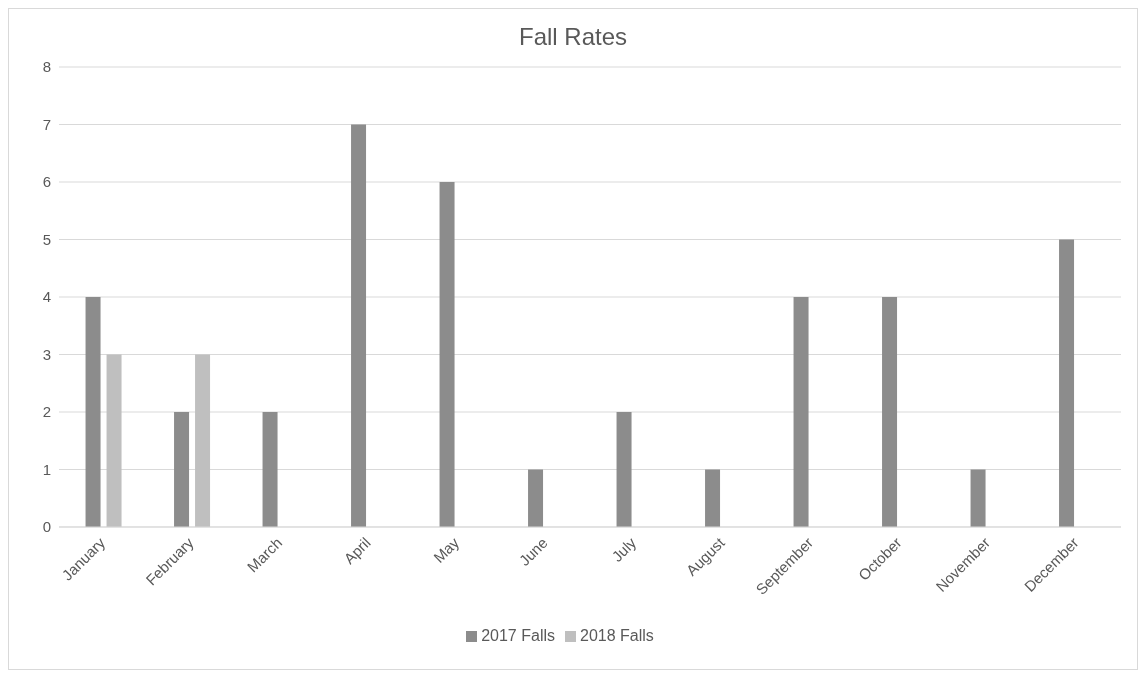 The height and width of the screenshot is (679, 1148). I want to click on y-tick-label: 2, so click(46, 412).